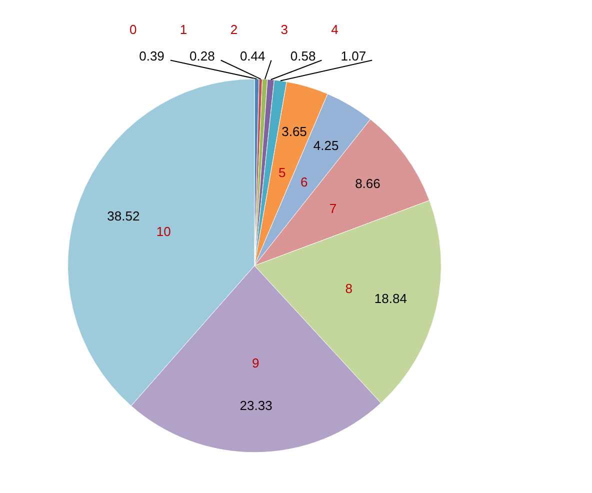  What do you see at coordinates (304, 182) in the screenshot?
I see `slice-label: 6` at bounding box center [304, 182].